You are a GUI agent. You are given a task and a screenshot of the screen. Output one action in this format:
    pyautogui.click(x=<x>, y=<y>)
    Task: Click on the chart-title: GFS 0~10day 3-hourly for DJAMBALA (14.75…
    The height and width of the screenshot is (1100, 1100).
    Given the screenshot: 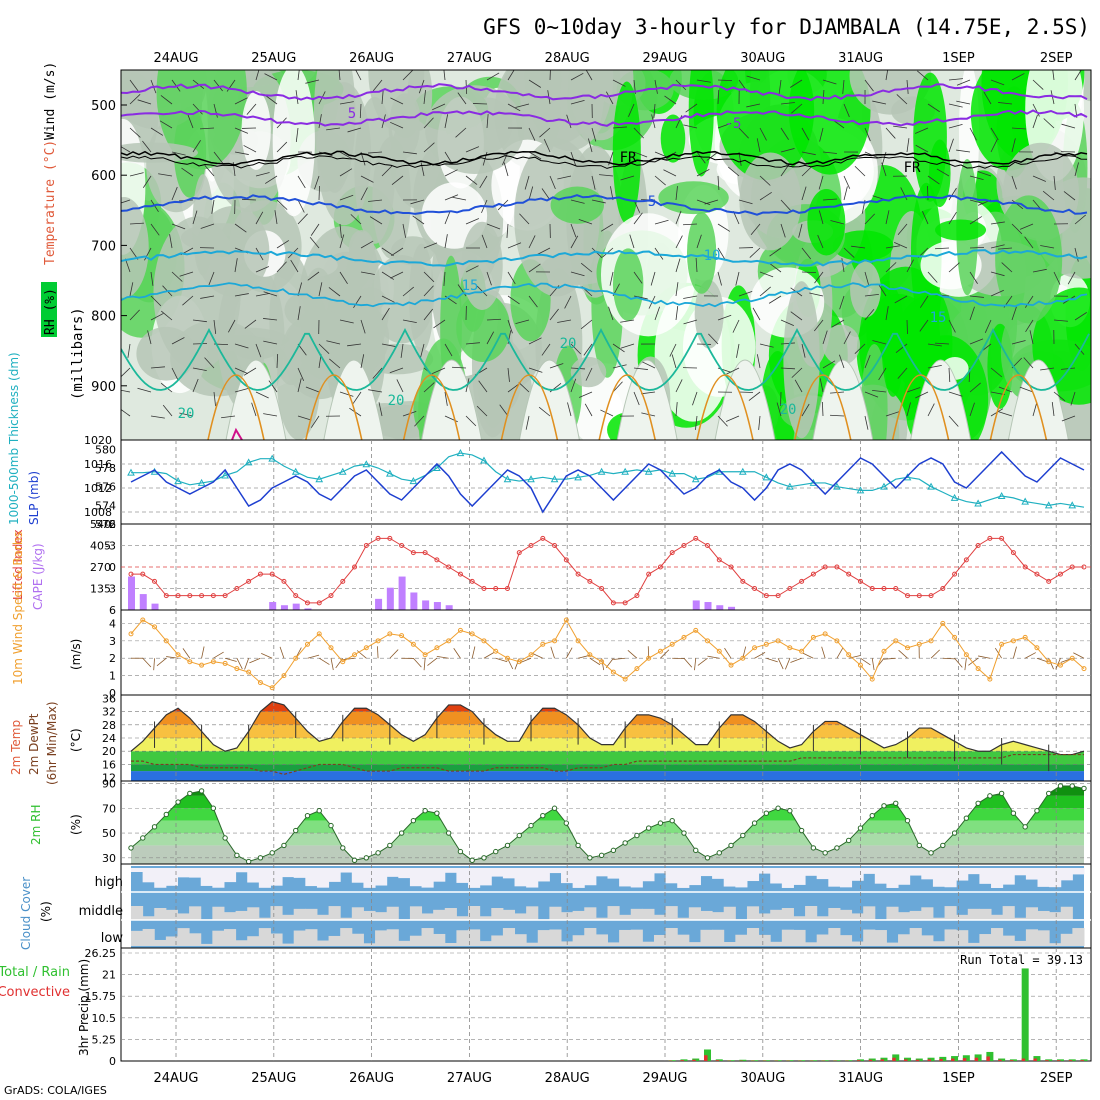 What is the action you would take?
    pyautogui.click(x=786, y=27)
    